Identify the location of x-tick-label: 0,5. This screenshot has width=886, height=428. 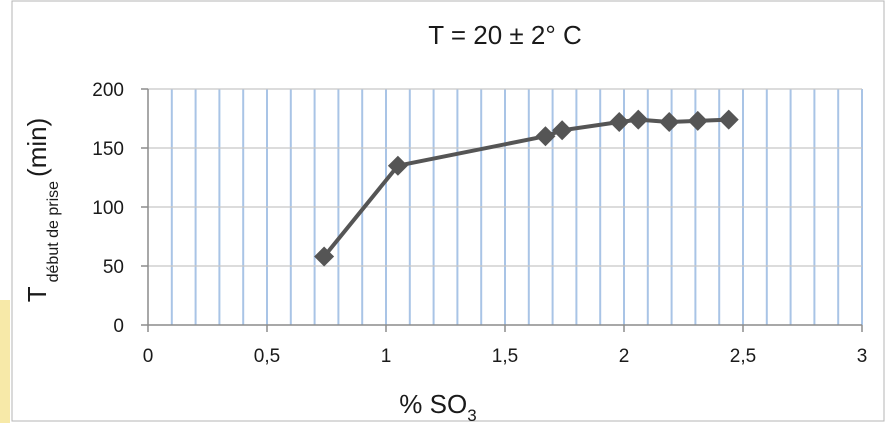
(267, 356).